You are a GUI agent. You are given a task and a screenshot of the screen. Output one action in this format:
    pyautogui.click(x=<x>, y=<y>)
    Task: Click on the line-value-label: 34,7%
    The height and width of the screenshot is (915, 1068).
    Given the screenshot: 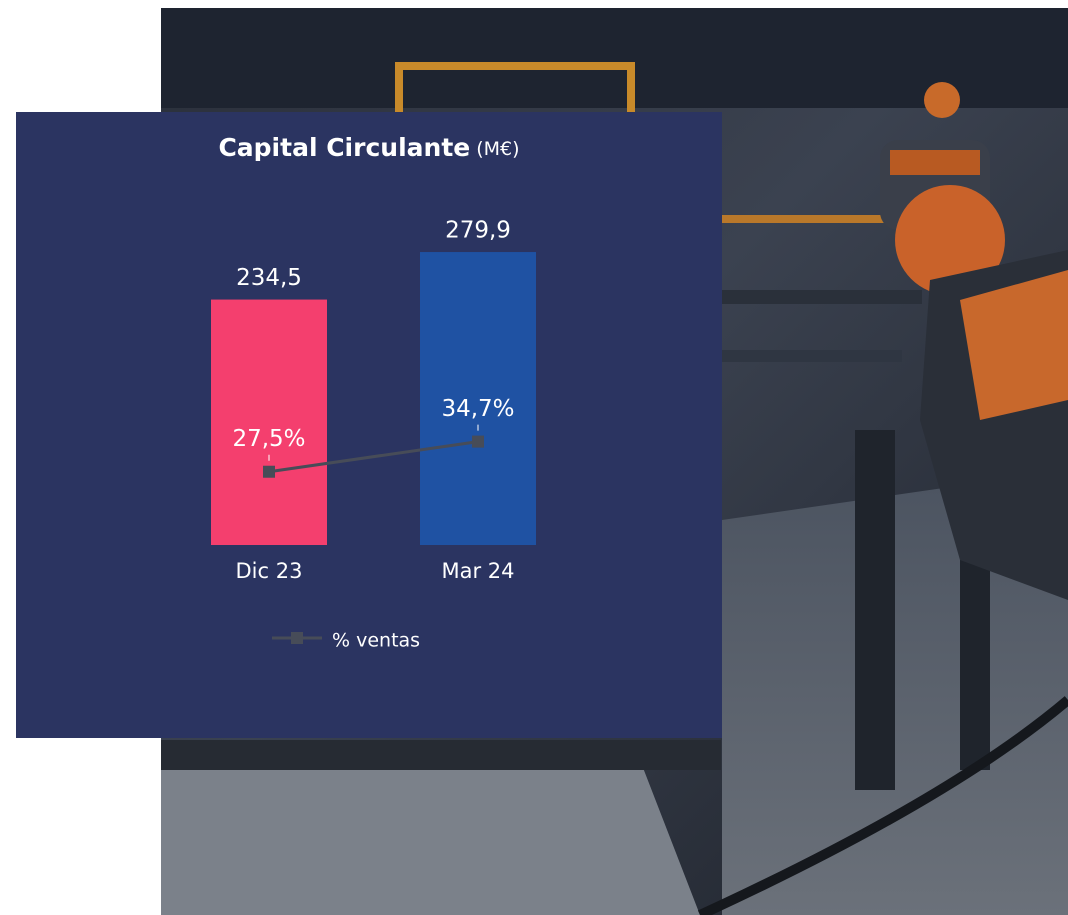 What is the action you would take?
    pyautogui.click(x=477, y=409)
    